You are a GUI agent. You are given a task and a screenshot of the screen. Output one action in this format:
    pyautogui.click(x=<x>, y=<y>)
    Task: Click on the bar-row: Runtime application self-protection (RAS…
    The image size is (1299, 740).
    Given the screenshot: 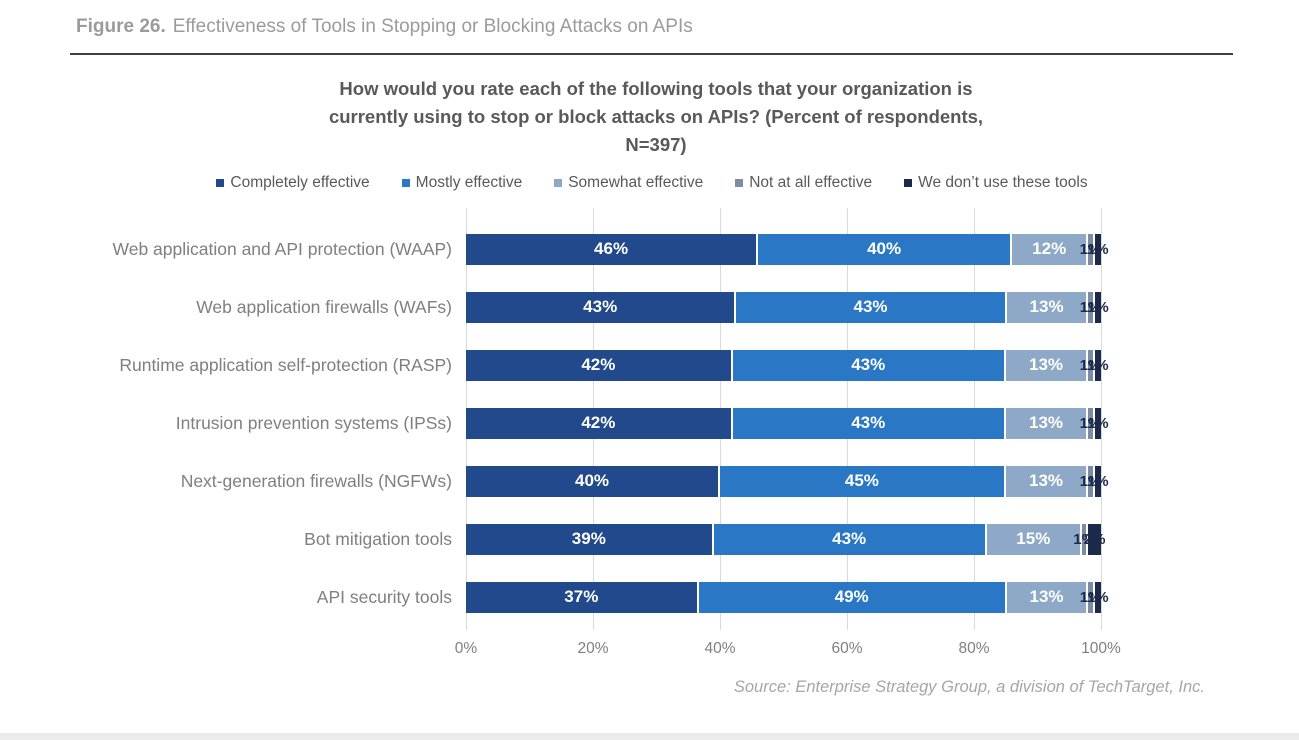 What is the action you would take?
    pyautogui.click(x=649, y=365)
    